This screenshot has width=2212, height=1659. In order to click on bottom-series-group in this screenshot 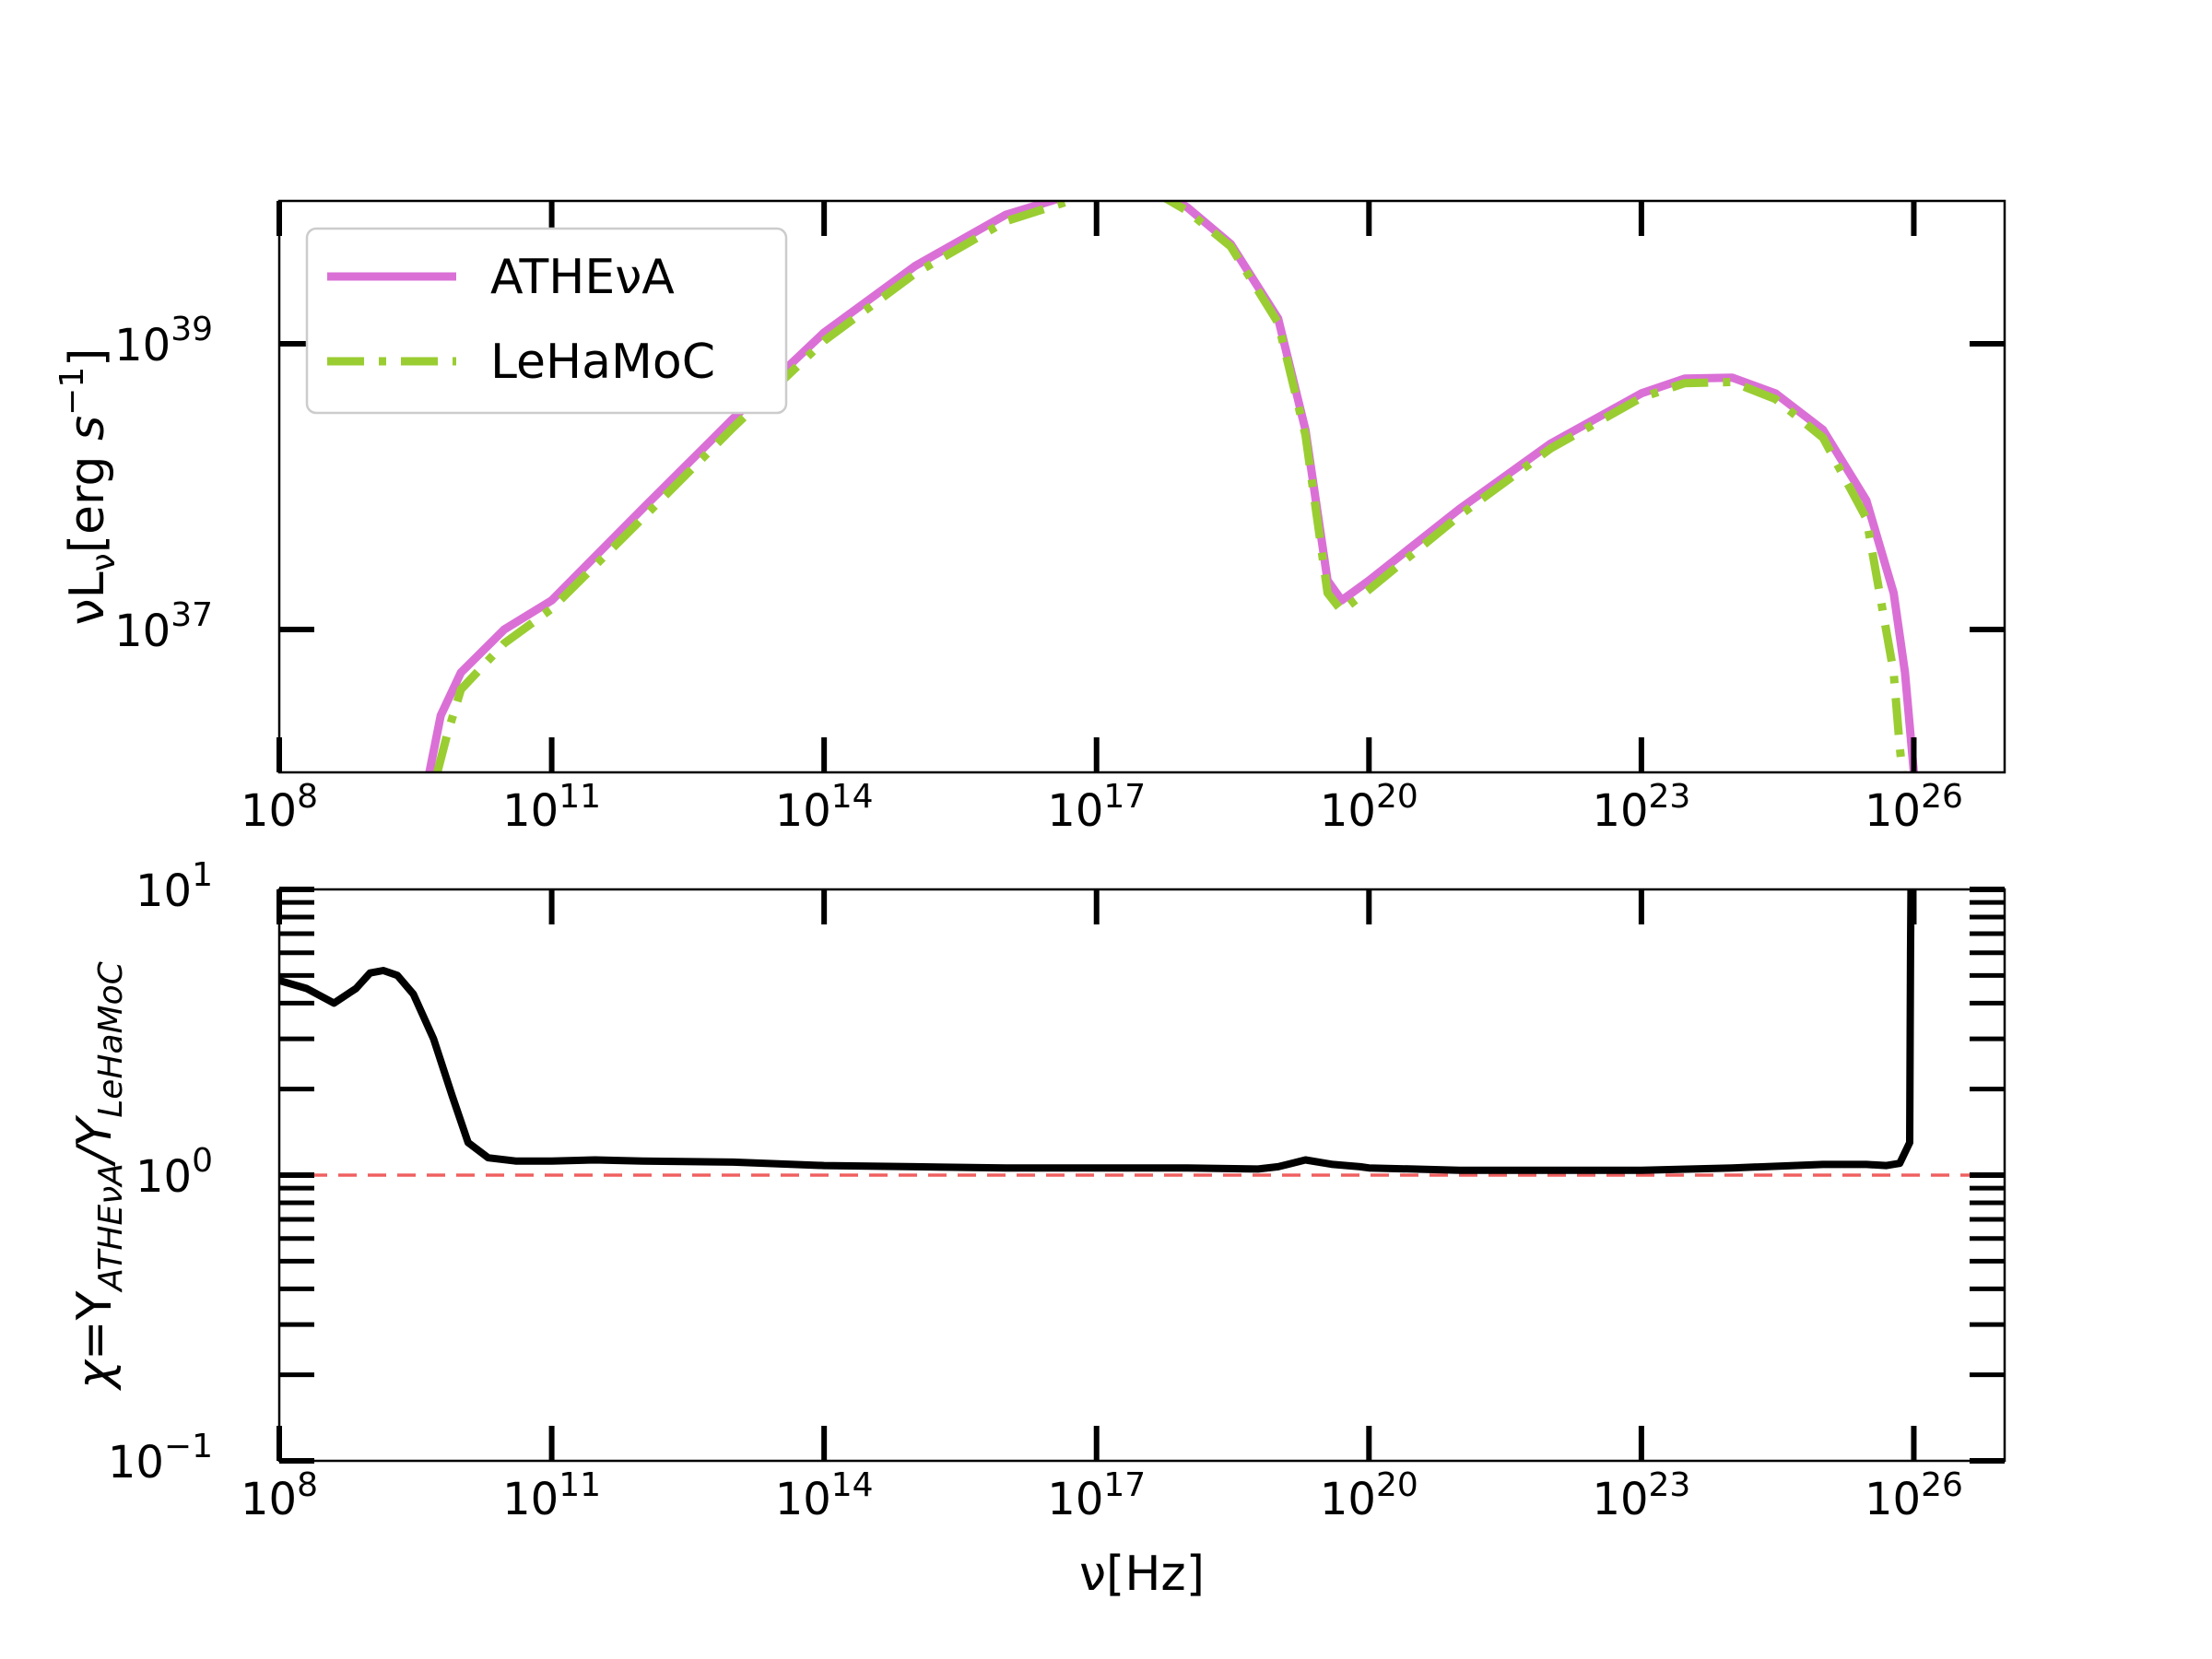, I will do `click(1142, 1033)`.